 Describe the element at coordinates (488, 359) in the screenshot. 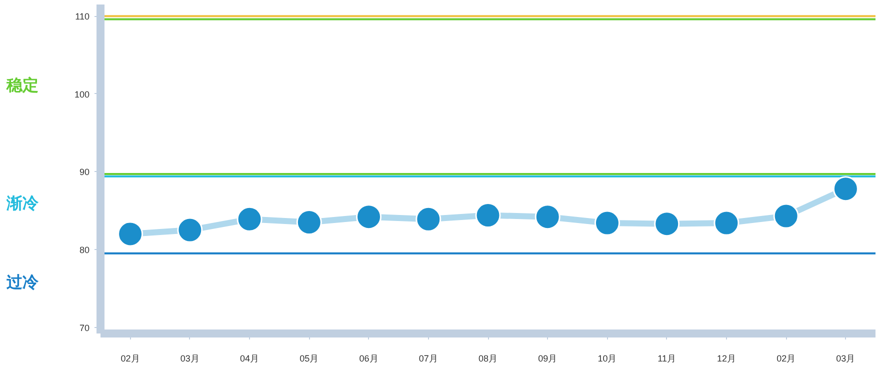

I see `x-tick-label: 08月` at that location.